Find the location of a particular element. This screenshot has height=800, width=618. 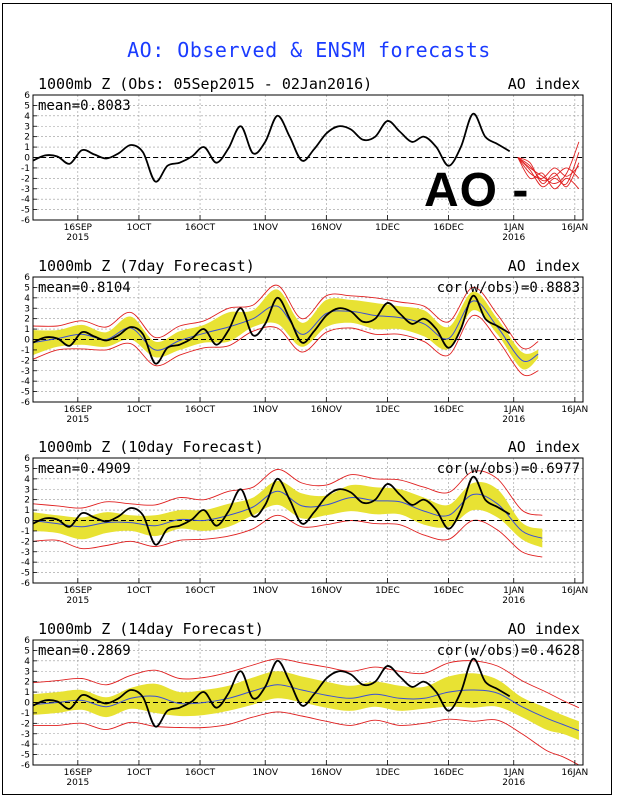

ao-overlay-label: AO - is located at coordinates (477, 190).